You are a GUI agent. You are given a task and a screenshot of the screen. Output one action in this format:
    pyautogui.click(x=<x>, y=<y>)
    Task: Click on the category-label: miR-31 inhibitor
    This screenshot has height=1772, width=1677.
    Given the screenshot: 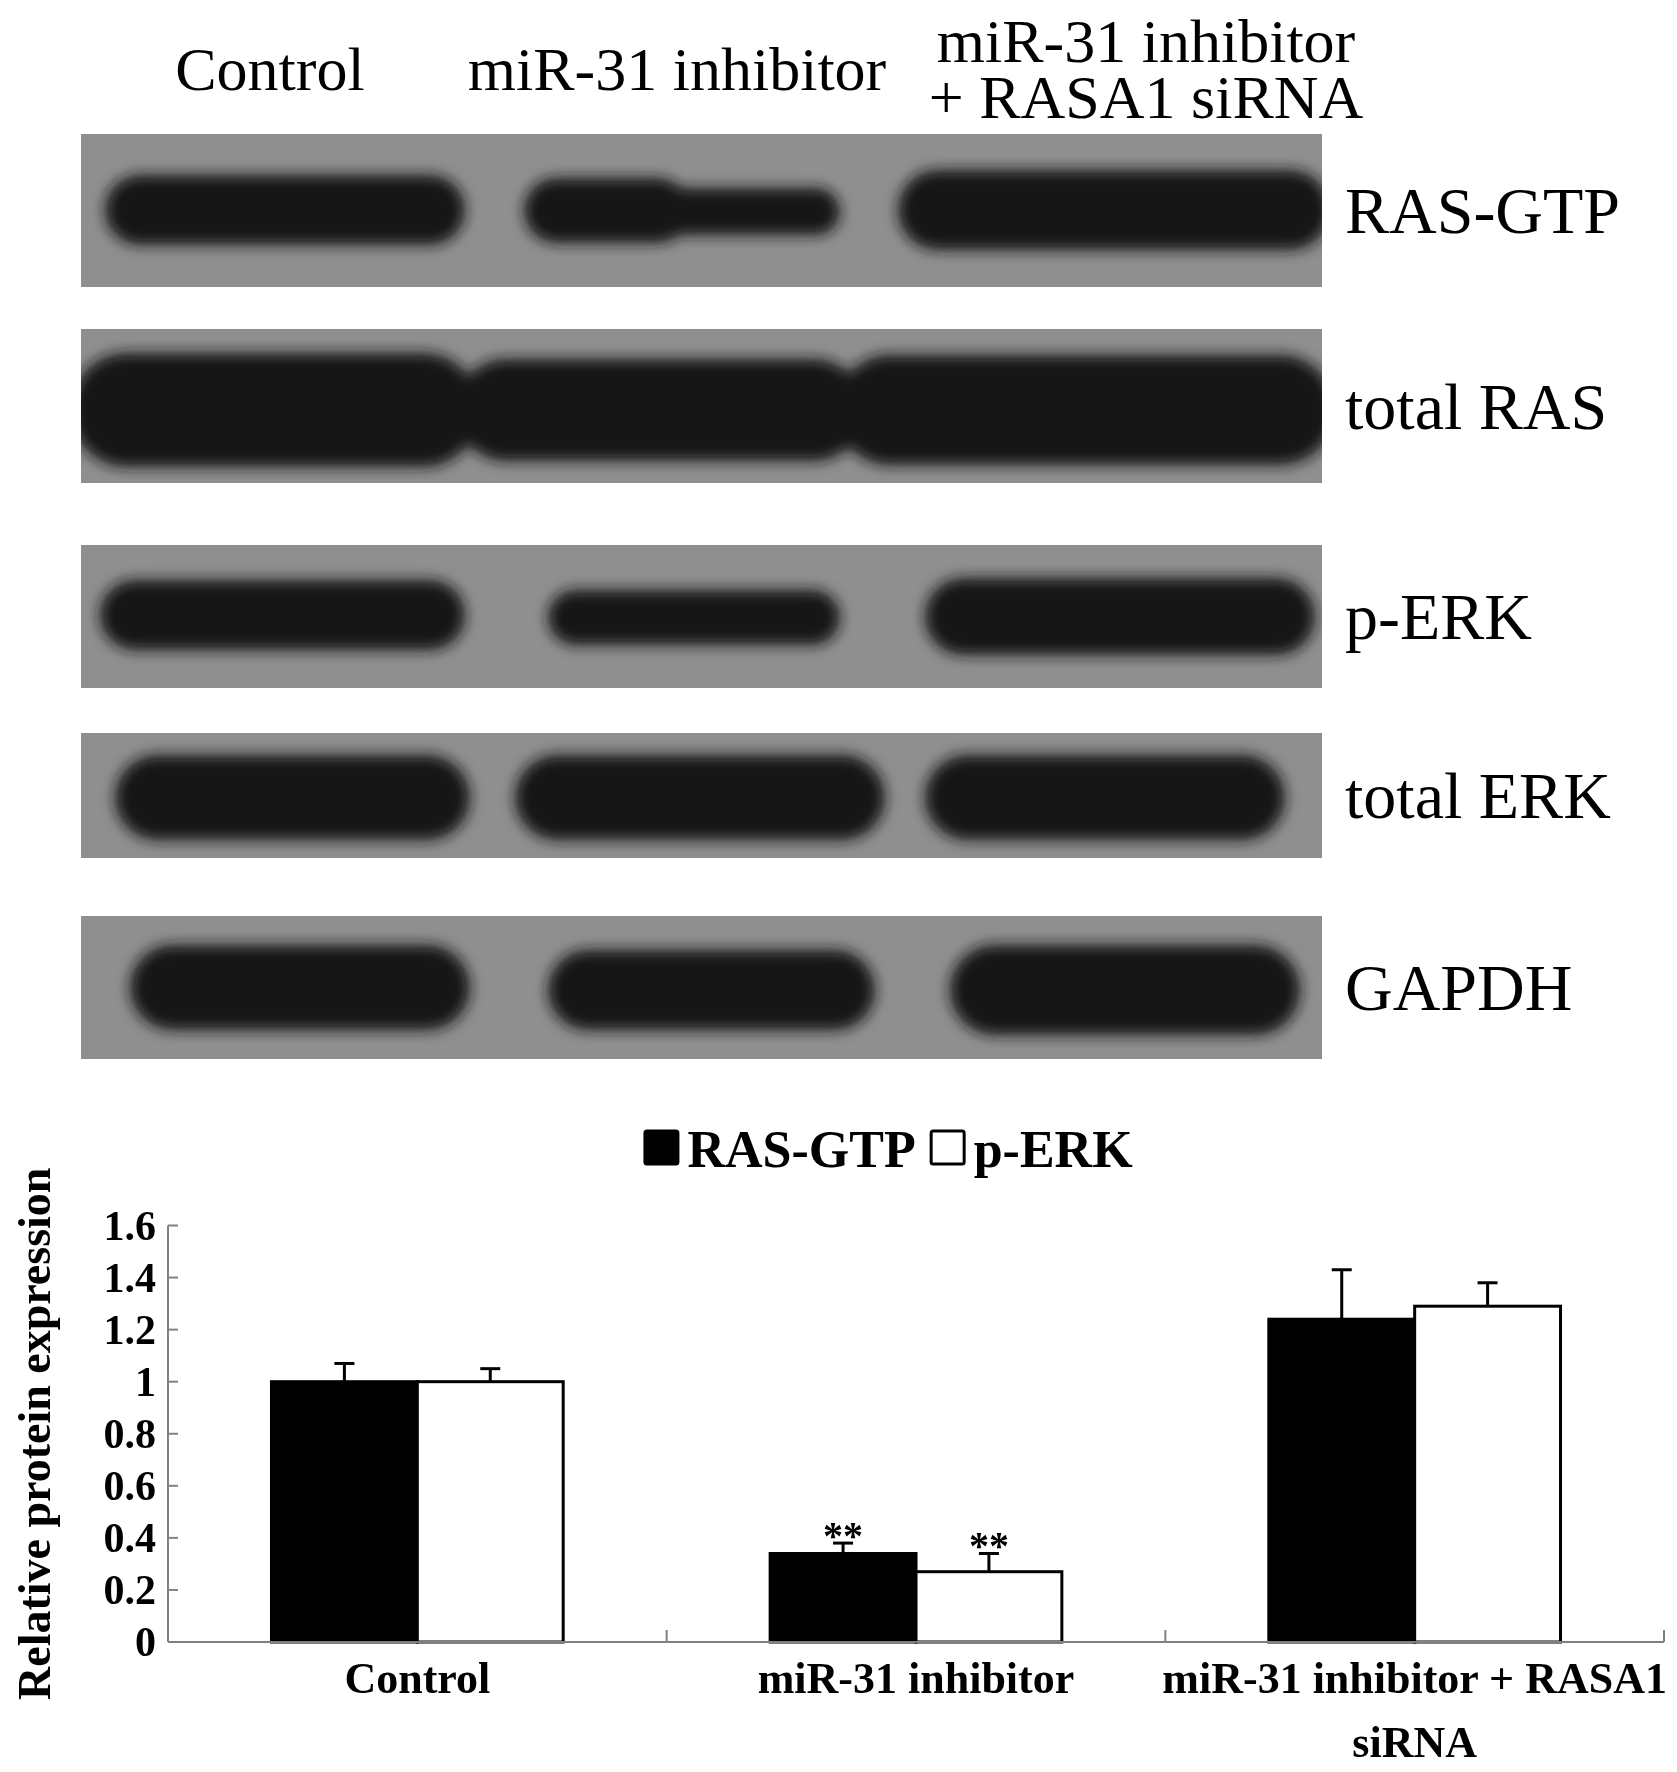 What is the action you would take?
    pyautogui.click(x=677, y=69)
    